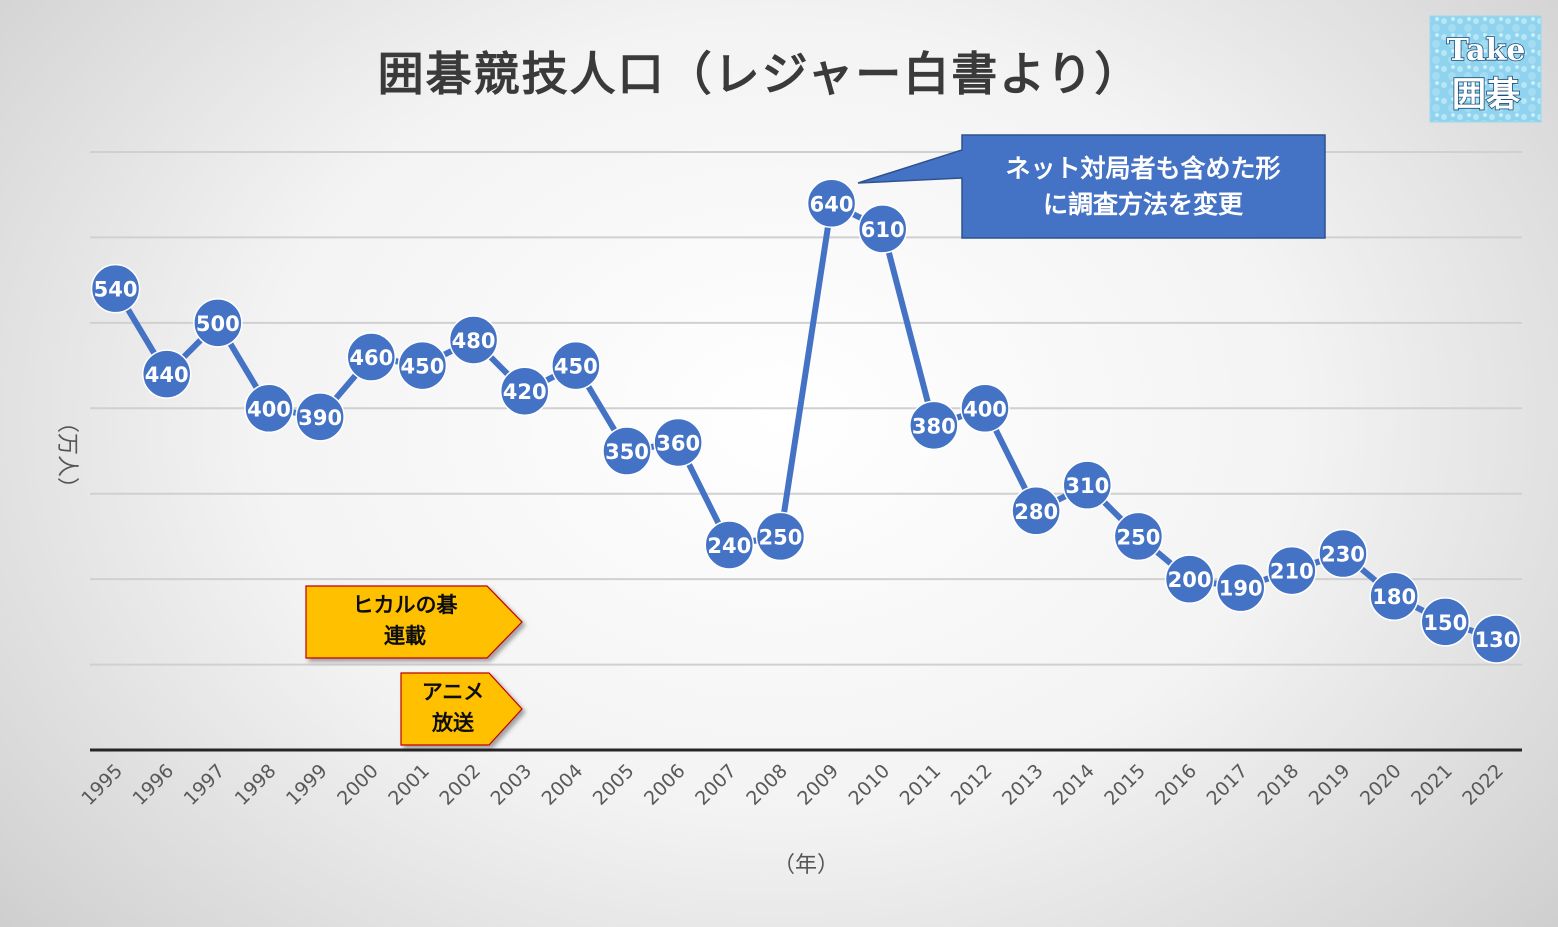 The width and height of the screenshot is (1558, 927). I want to click on x-tick-label: 2019, so click(1330, 785).